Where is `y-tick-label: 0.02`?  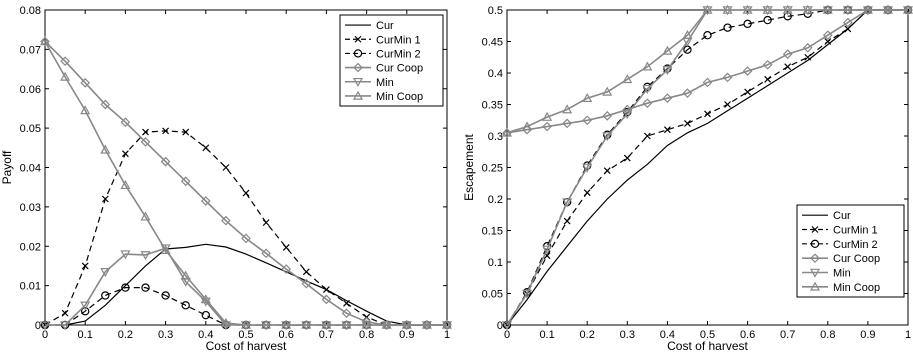
y-tick-label: 0.02 is located at coordinates (30, 247).